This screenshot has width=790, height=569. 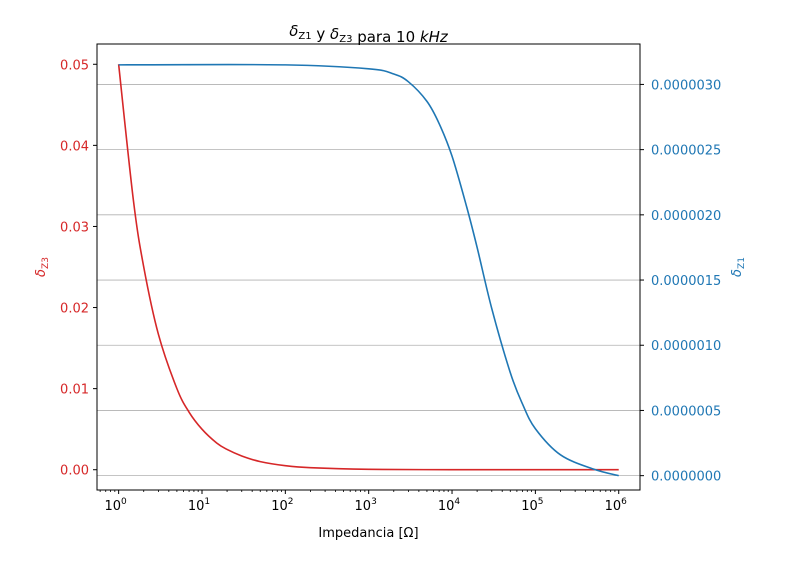 What do you see at coordinates (366, 505) in the screenshot?
I see `x-tick-label: 10³` at bounding box center [366, 505].